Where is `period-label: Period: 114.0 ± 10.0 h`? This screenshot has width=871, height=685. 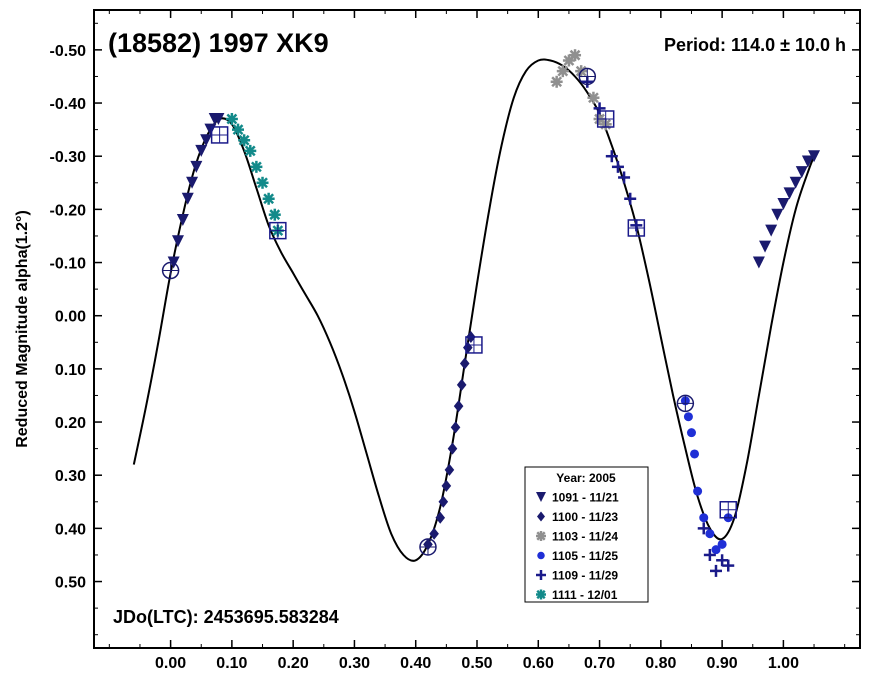
period-label: Period: 114.0 ± 10.0 h is located at coordinates (755, 45).